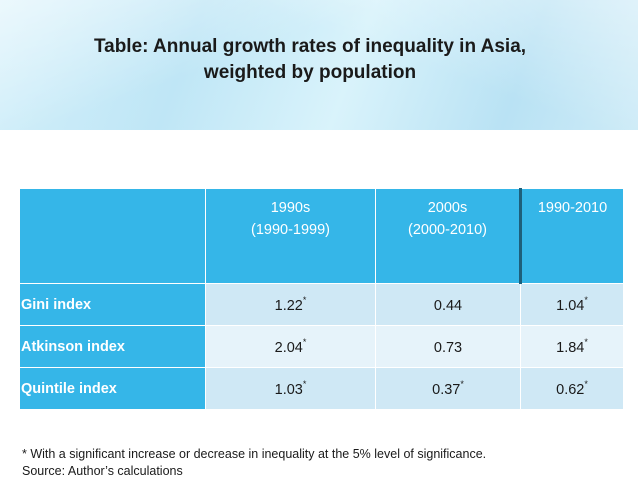 The image size is (638, 480). What do you see at coordinates (112, 236) in the screenshot?
I see `header-corner-cell` at bounding box center [112, 236].